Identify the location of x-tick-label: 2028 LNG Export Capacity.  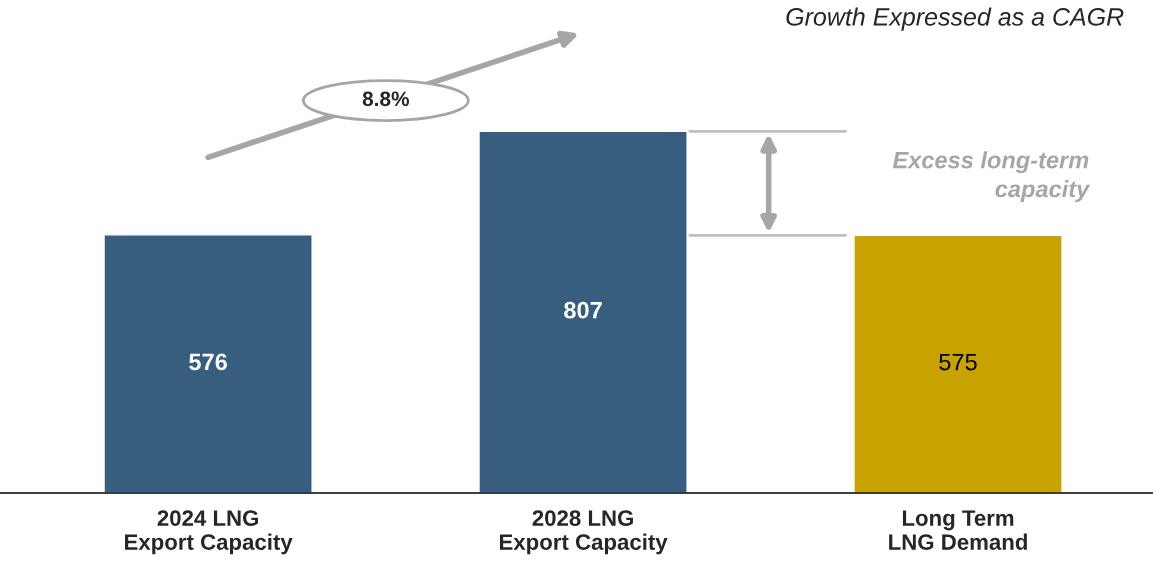
(583, 532).